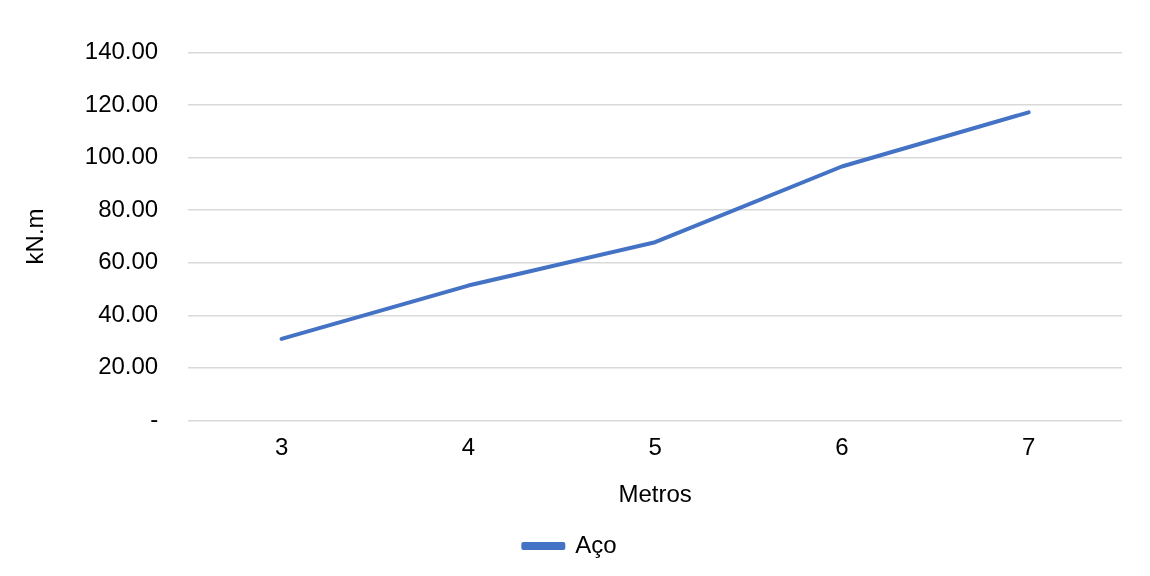 Image resolution: width=1150 pixels, height=576 pixels. I want to click on y-tick-label: 20.00, so click(128, 366).